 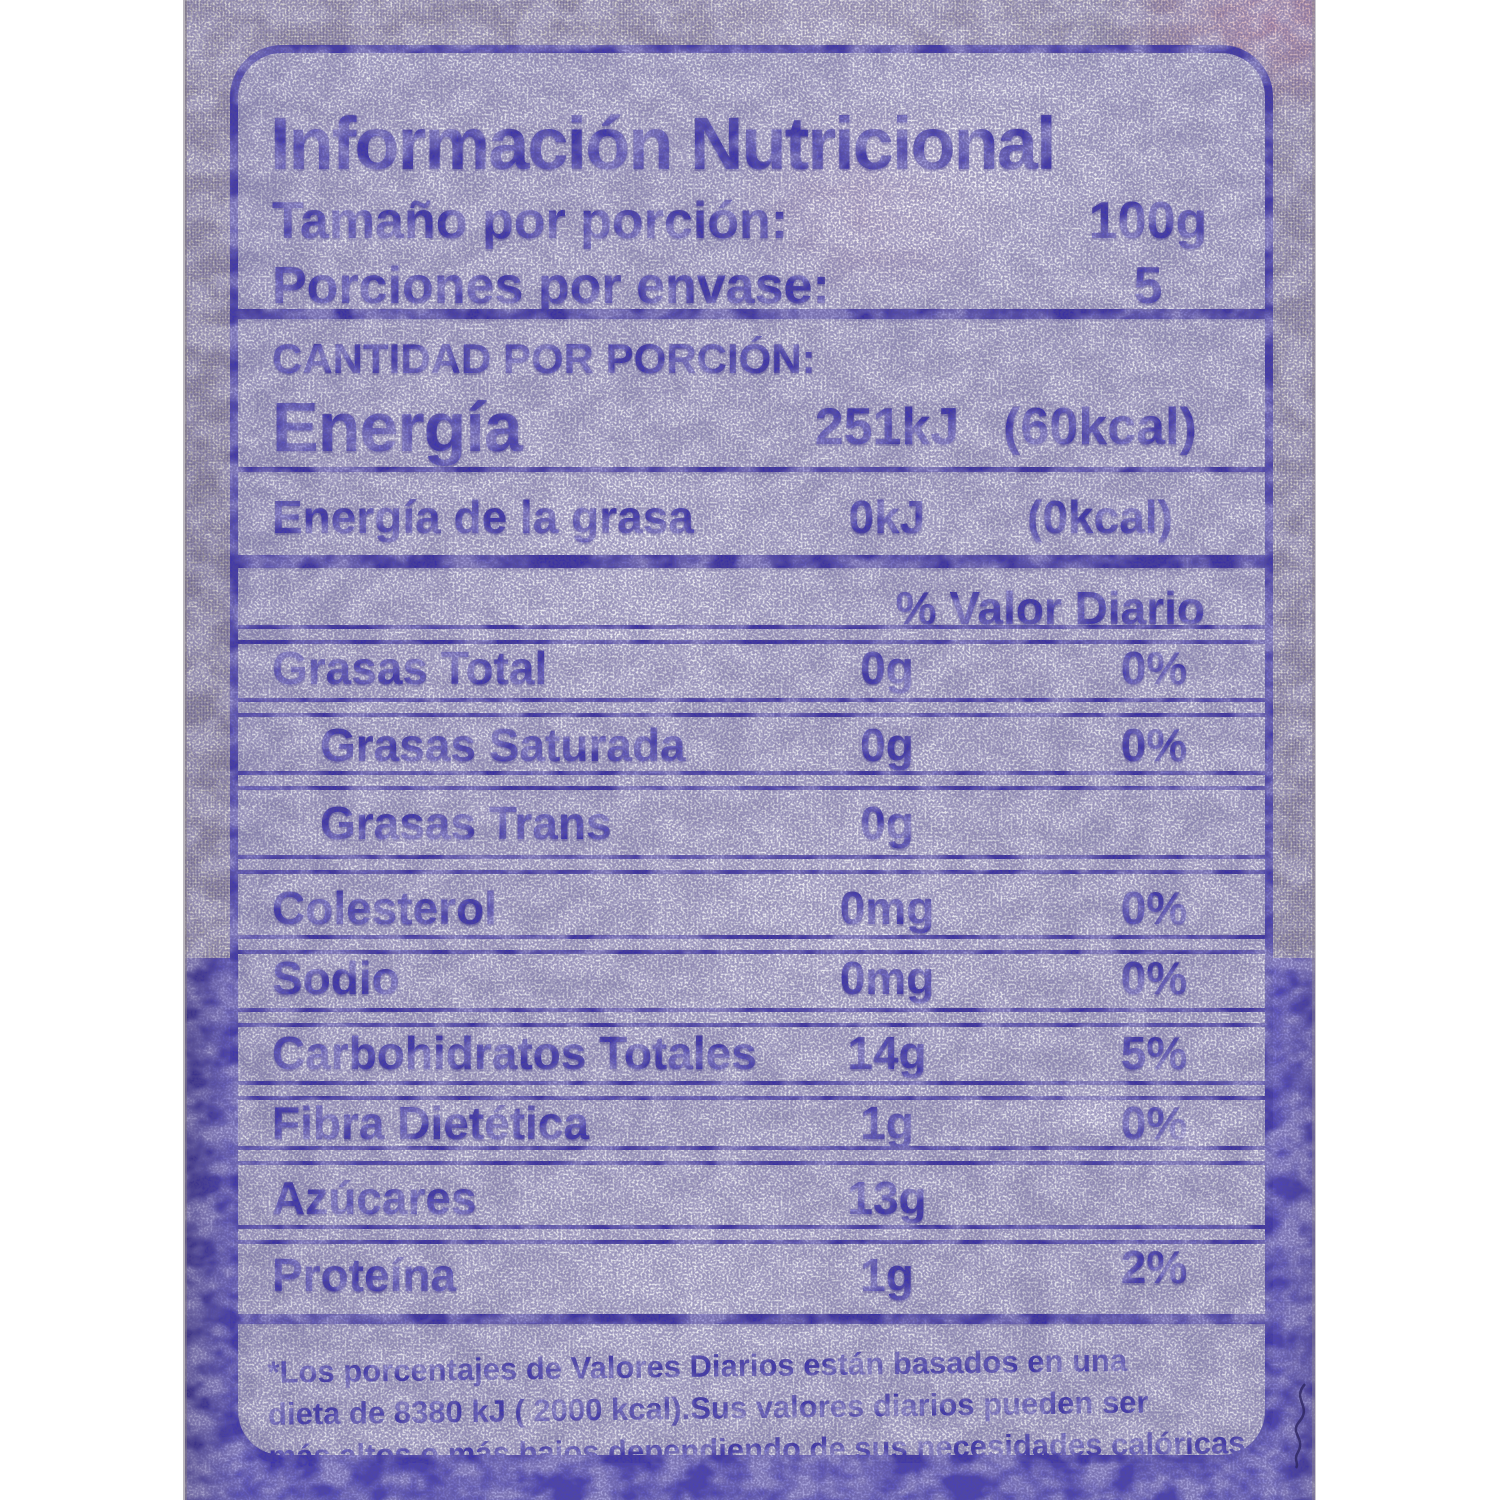 I want to click on energy-from-fat-kj-value: 0kJ, so click(x=887, y=517).